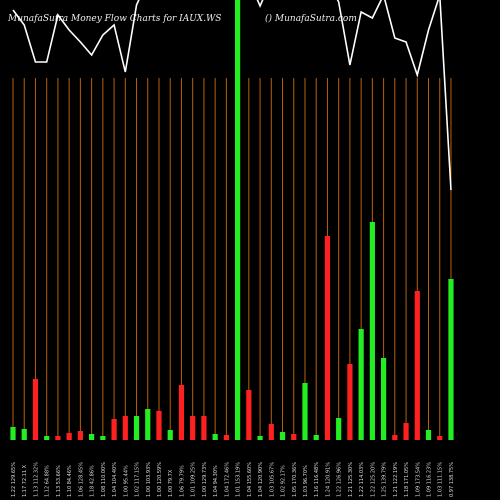  I want to click on x-tick-label: 1.17 72.11 X, so click(25, 480).